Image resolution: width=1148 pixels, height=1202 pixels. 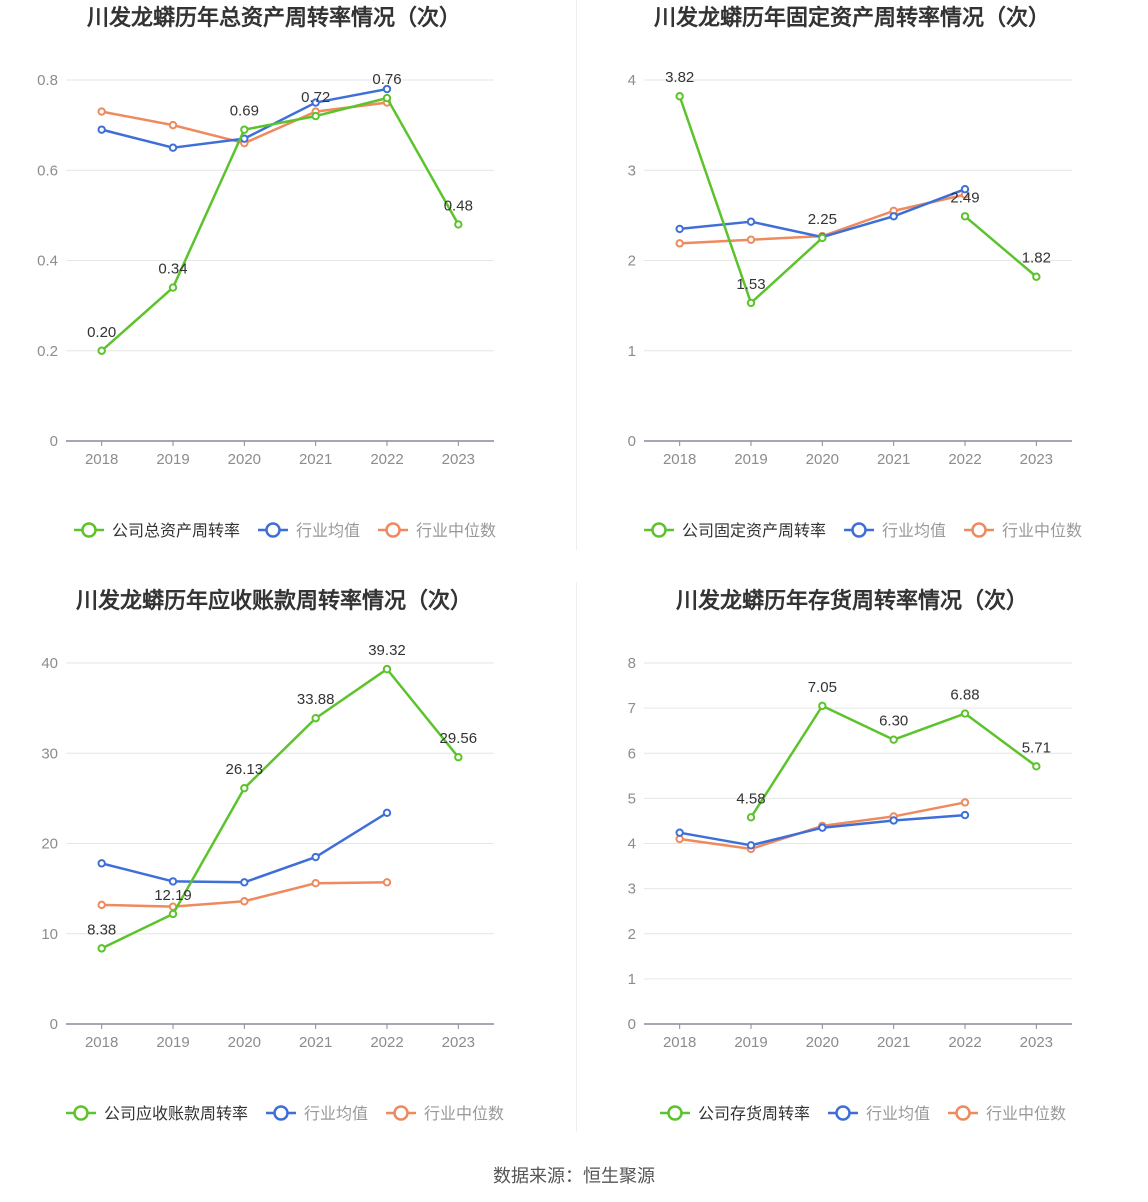 What do you see at coordinates (49, 934) in the screenshot?
I see `y-tick-label: 10` at bounding box center [49, 934].